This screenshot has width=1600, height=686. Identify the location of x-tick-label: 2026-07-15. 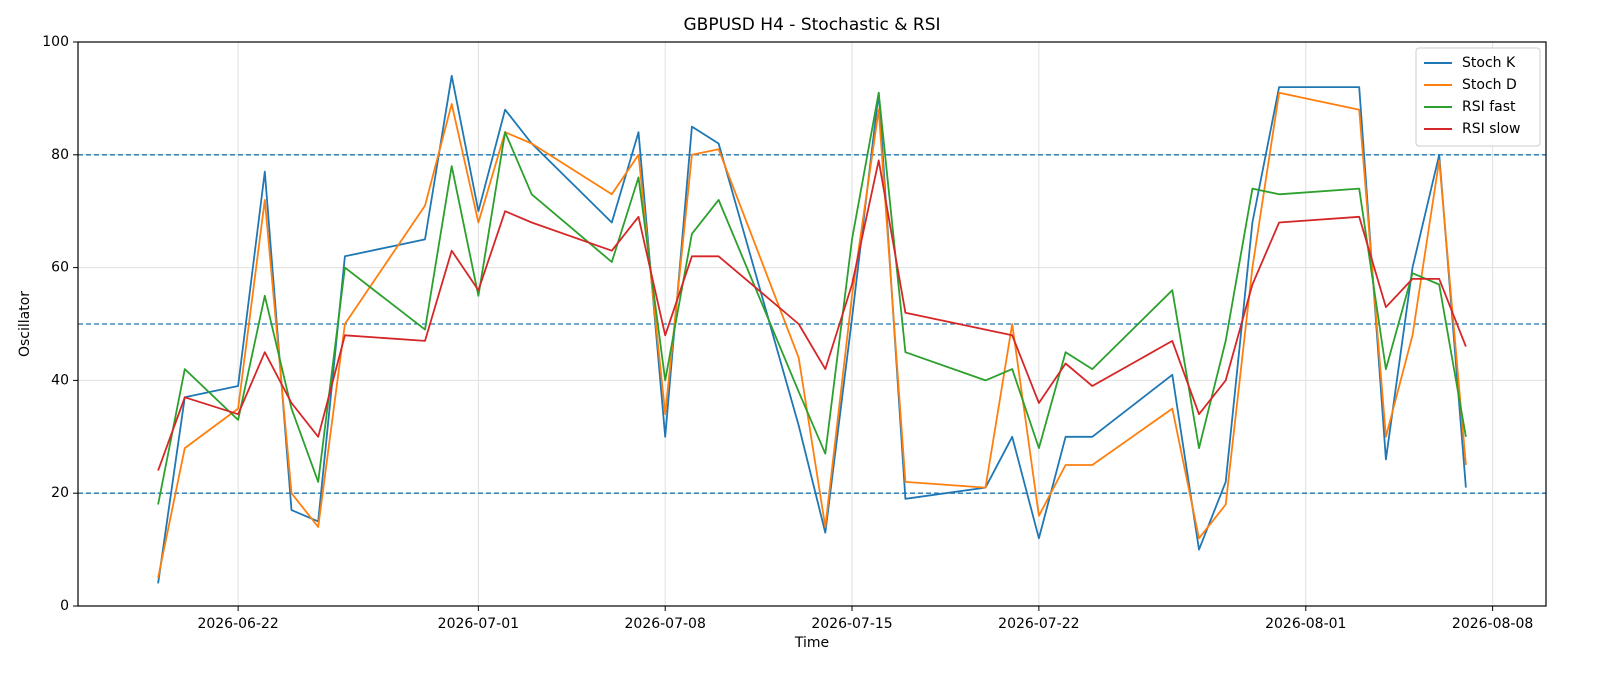
(851, 624).